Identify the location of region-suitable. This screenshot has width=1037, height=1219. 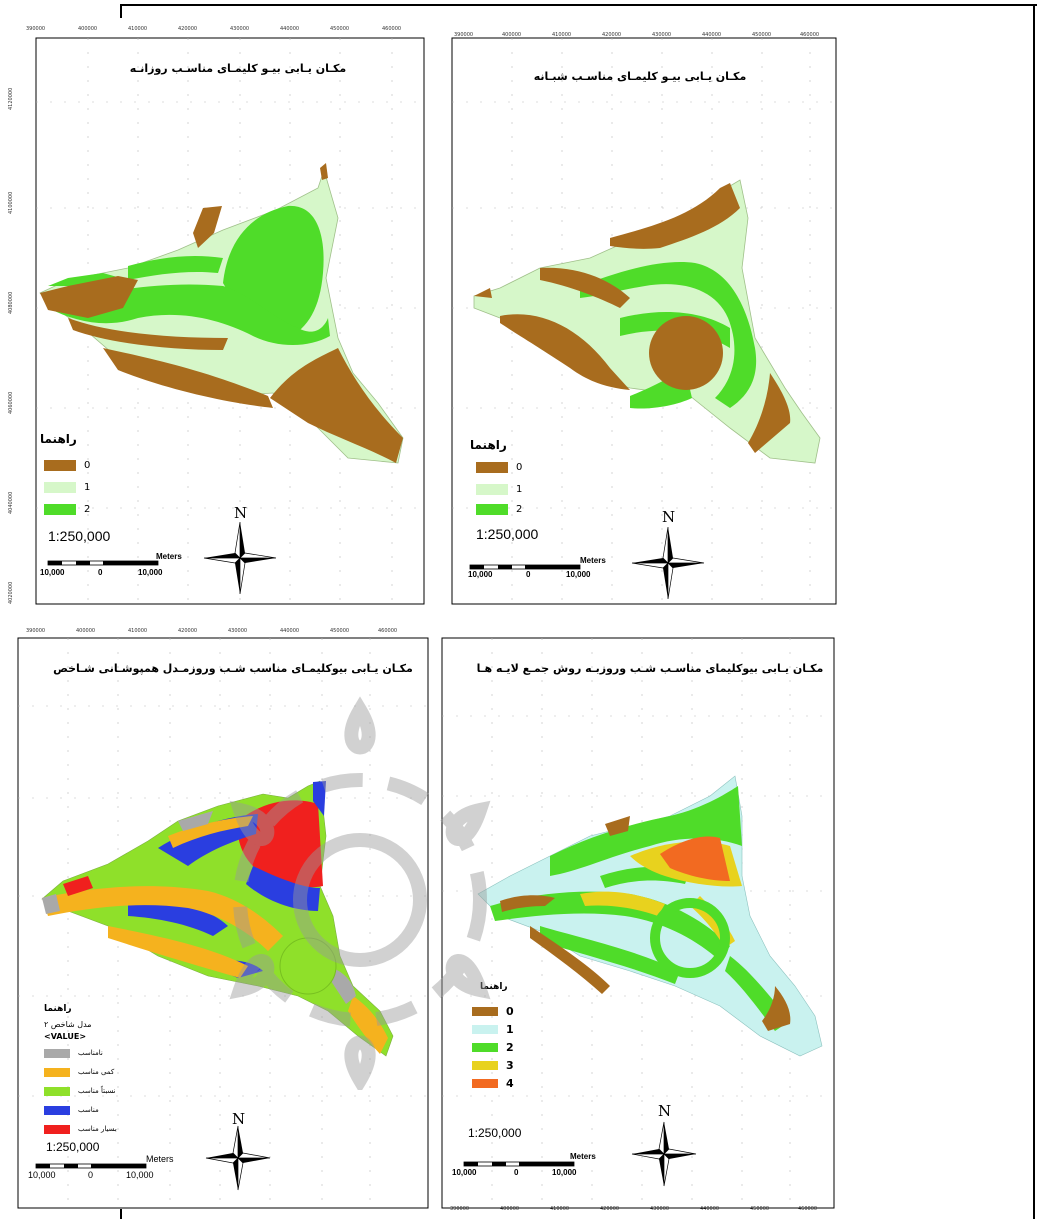
(283, 888).